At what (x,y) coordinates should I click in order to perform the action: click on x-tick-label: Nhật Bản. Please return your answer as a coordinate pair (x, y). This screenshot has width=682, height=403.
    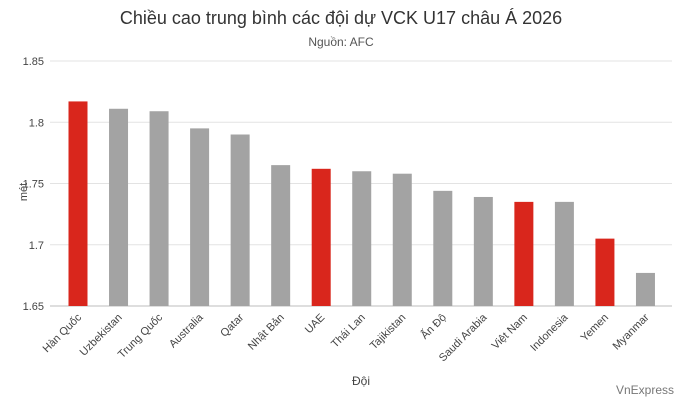
    Looking at the image, I should click on (266, 332).